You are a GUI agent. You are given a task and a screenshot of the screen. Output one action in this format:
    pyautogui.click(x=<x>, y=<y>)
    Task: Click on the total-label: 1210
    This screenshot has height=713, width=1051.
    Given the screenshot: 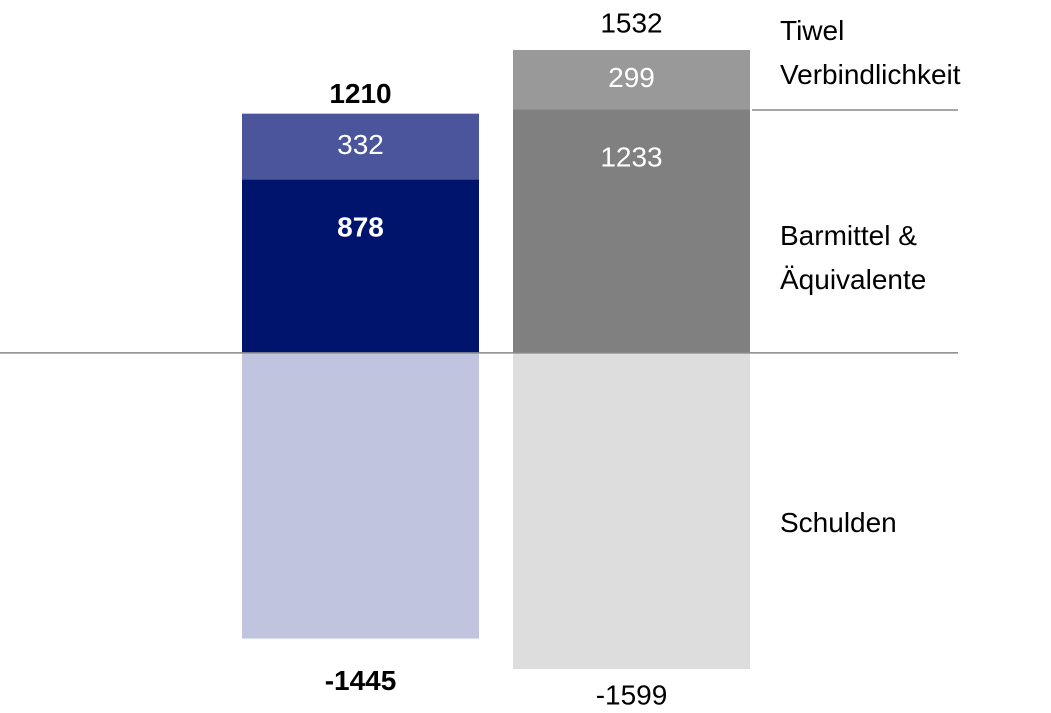 What is the action you would take?
    pyautogui.click(x=360, y=93)
    